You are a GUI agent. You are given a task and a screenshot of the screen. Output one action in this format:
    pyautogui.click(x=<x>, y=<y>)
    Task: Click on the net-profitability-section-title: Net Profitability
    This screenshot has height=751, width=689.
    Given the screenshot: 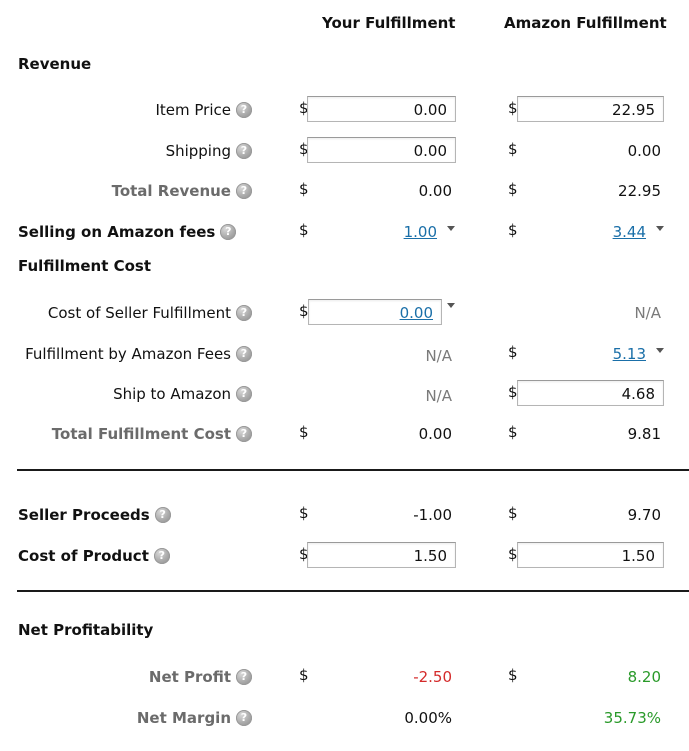 What is the action you would take?
    pyautogui.click(x=86, y=630)
    